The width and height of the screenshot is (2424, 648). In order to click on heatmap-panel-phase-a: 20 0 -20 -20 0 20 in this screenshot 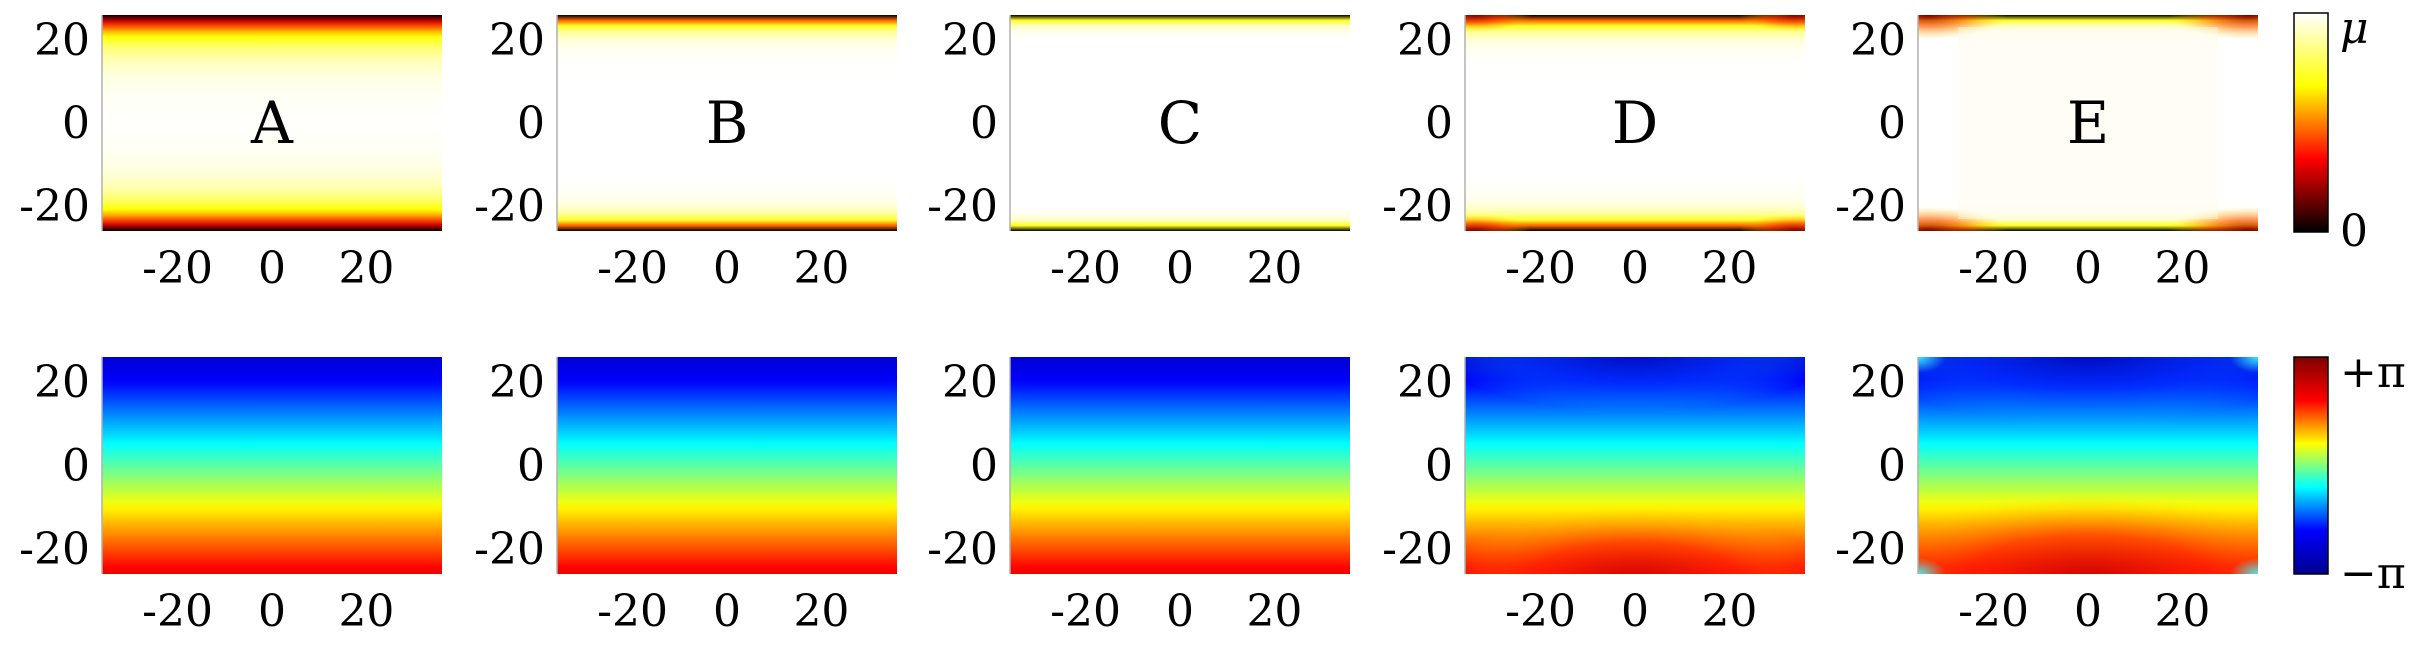, I will do `click(230, 497)`.